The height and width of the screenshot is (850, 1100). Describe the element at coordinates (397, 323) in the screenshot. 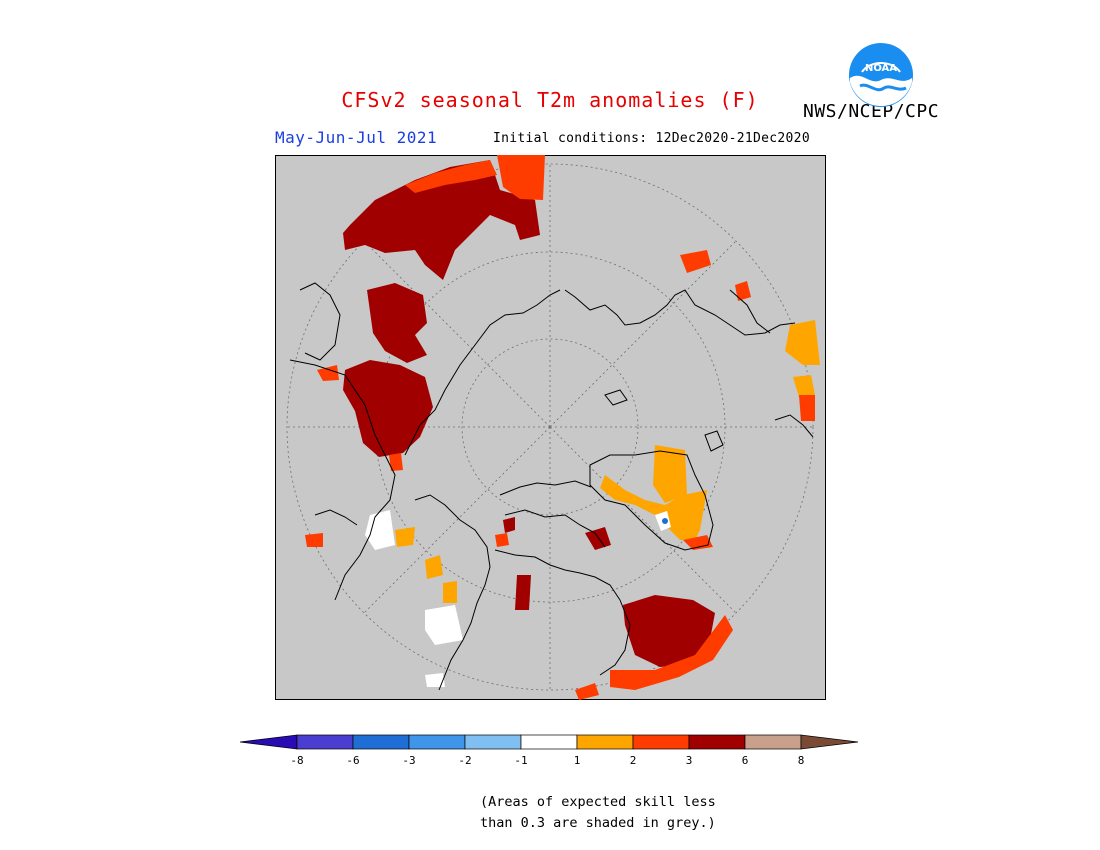

I see `central-asia-dark-red` at that location.